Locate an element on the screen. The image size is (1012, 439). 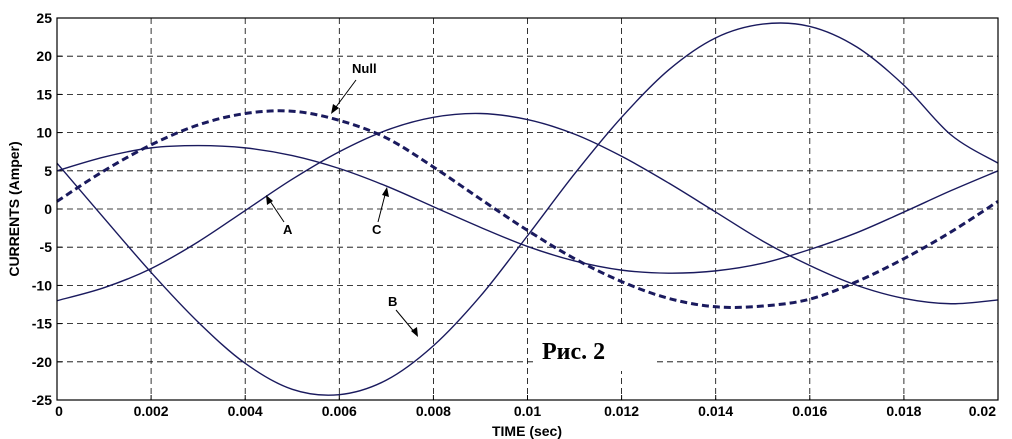
x-tick-label: 0.01 is located at coordinates (527, 411).